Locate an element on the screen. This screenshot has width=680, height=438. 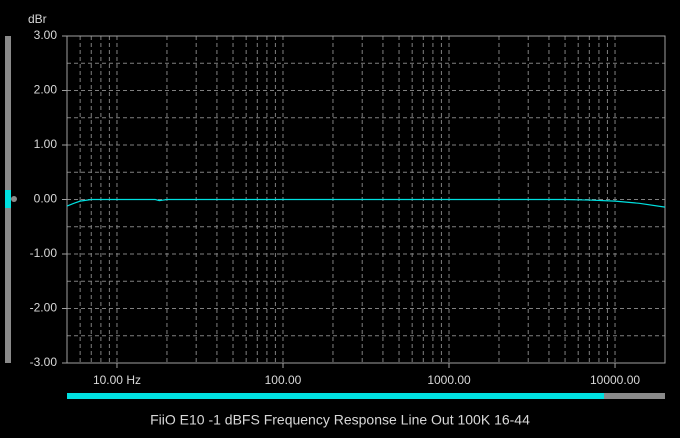
y-tick-label: 0.00 is located at coordinates (46, 199).